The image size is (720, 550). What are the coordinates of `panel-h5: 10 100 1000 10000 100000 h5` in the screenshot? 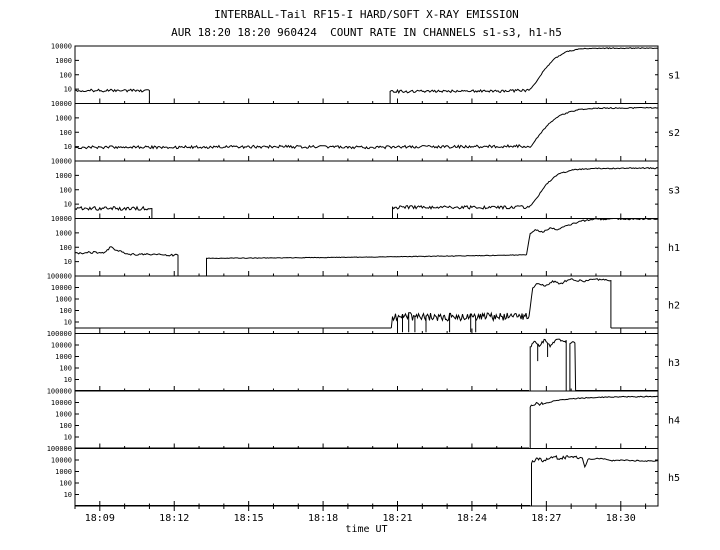 It's located at (363, 476).